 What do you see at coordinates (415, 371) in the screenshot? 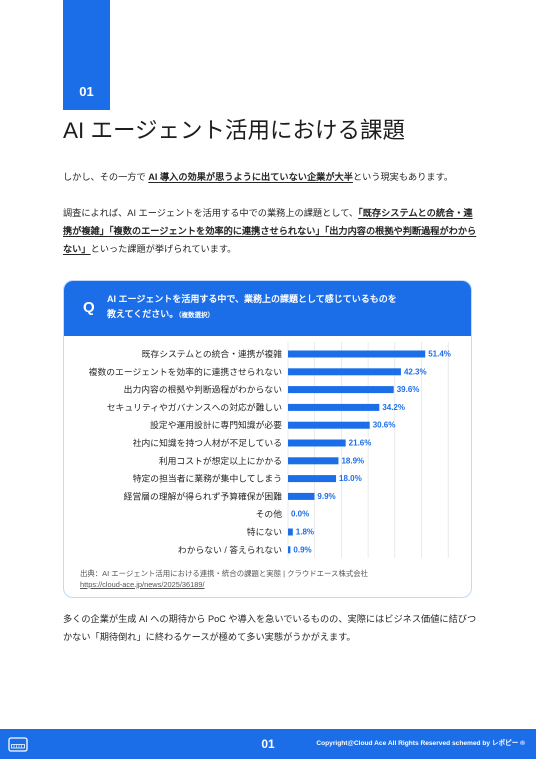
I see `value-label: 42.3%` at bounding box center [415, 371].